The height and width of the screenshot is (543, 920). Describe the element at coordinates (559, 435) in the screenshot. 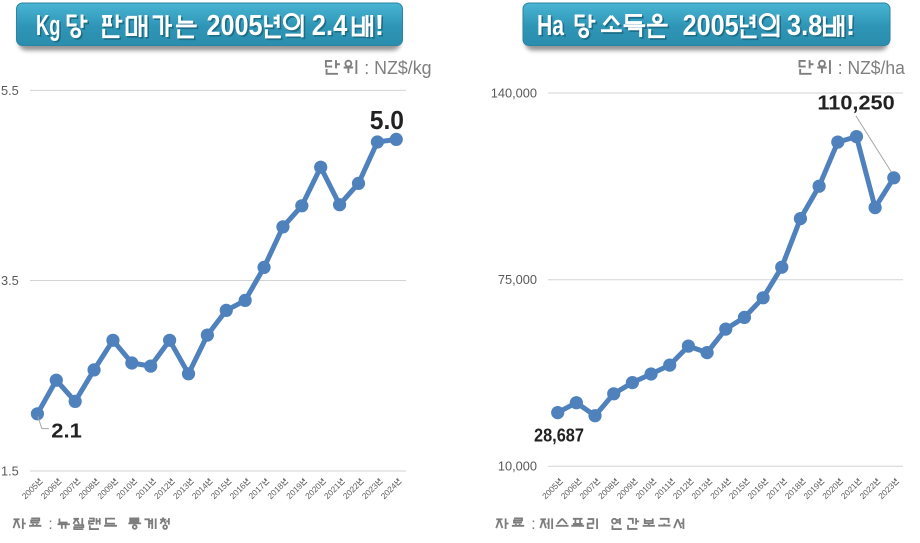

I see `svg-text: 28,687` at that location.